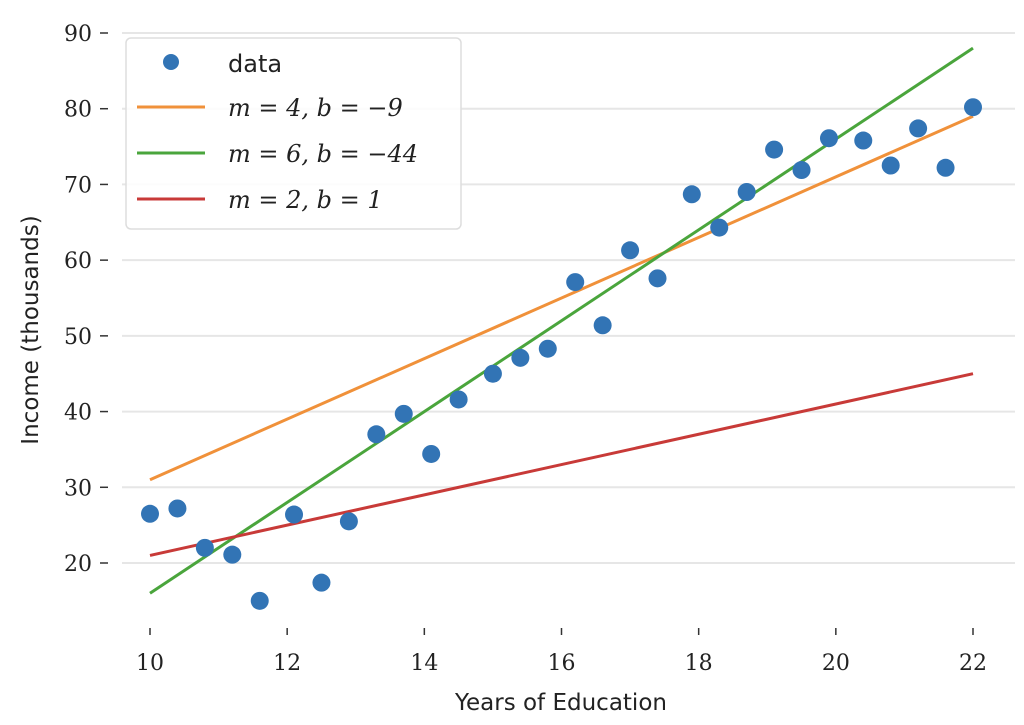 Image resolution: width=1024 pixels, height=725 pixels. What do you see at coordinates (315, 108) in the screenshot?
I see `legend-label-line-1: m = 4, b = −9` at bounding box center [315, 108].